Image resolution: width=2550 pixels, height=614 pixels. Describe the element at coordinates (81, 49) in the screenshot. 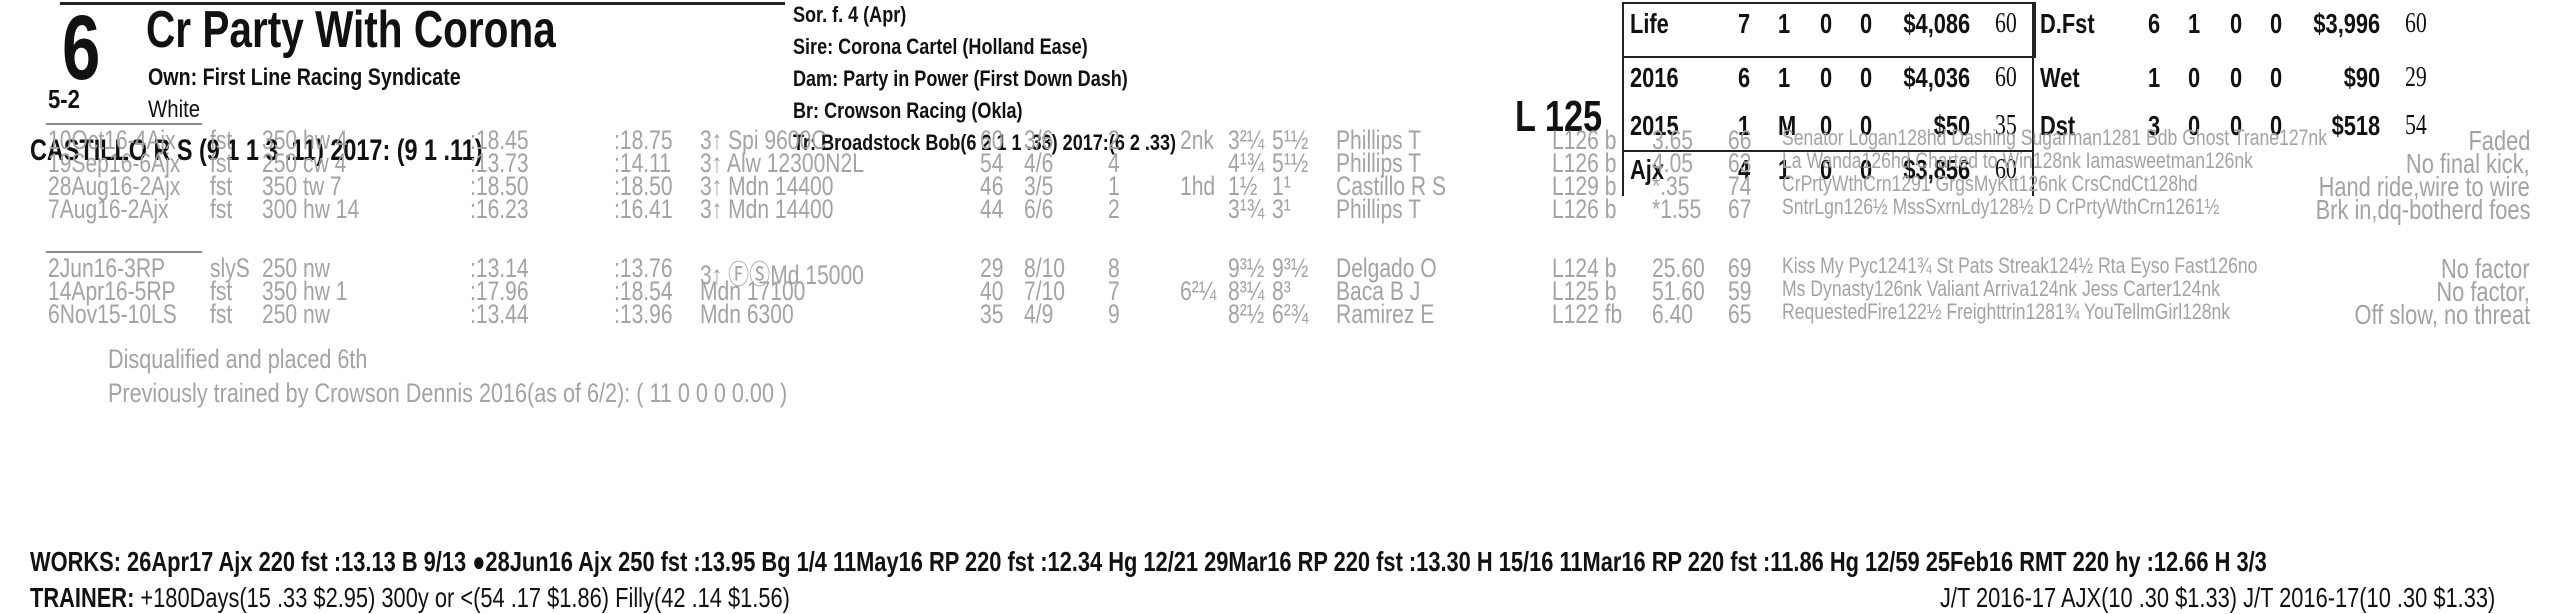

I see `program-number: 6` at that location.